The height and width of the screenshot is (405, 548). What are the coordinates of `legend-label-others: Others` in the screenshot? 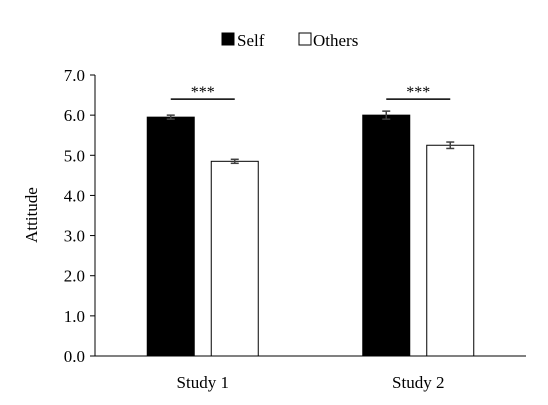 It's located at (335, 40).